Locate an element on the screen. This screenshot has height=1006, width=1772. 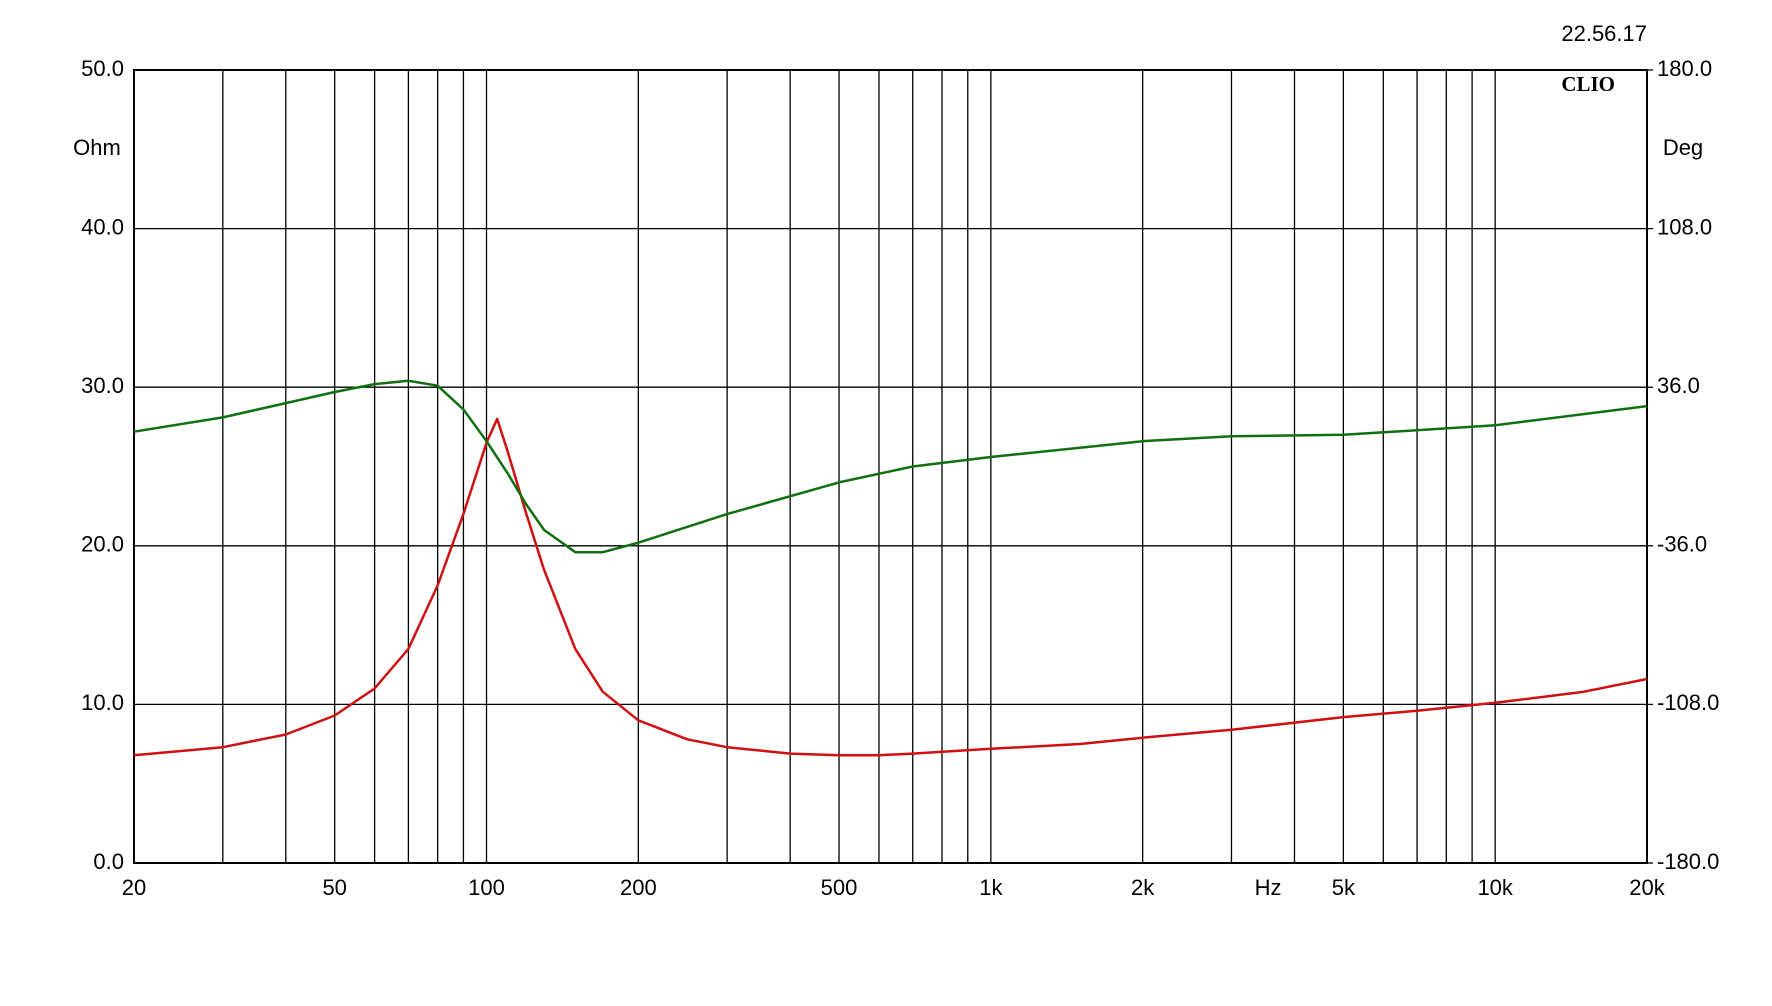
x-tick-label: 50 is located at coordinates (334, 887).